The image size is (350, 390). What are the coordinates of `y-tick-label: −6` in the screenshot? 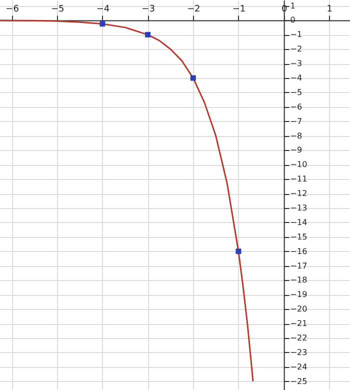 It's located at (296, 107).